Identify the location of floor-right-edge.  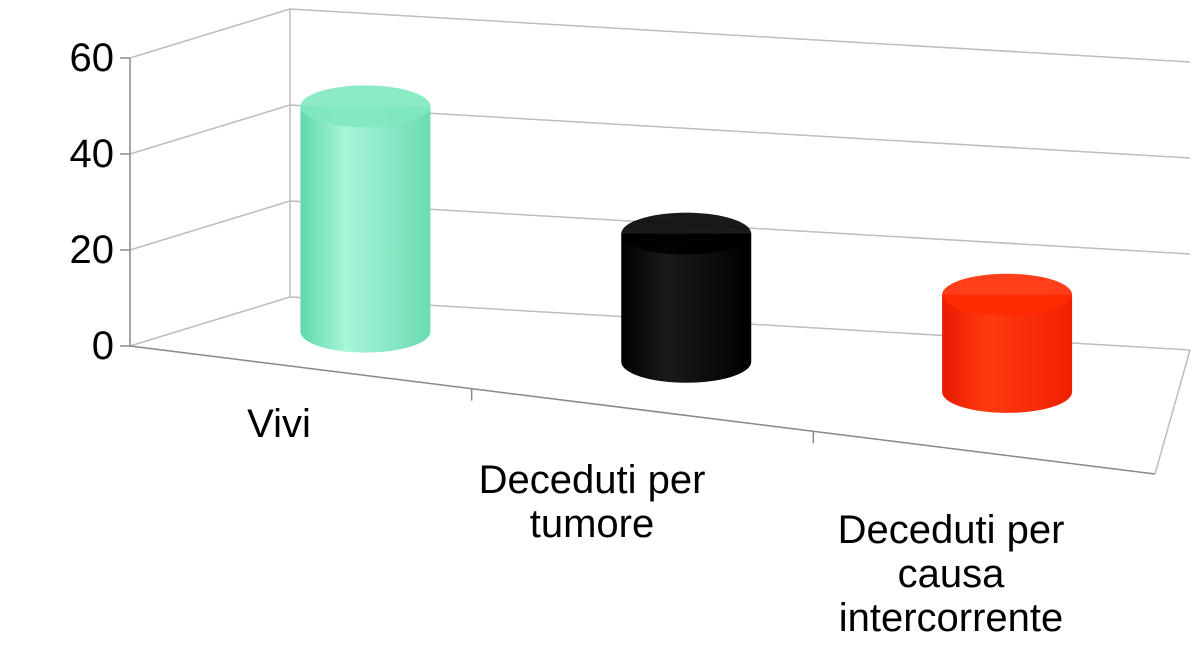
(1172, 412).